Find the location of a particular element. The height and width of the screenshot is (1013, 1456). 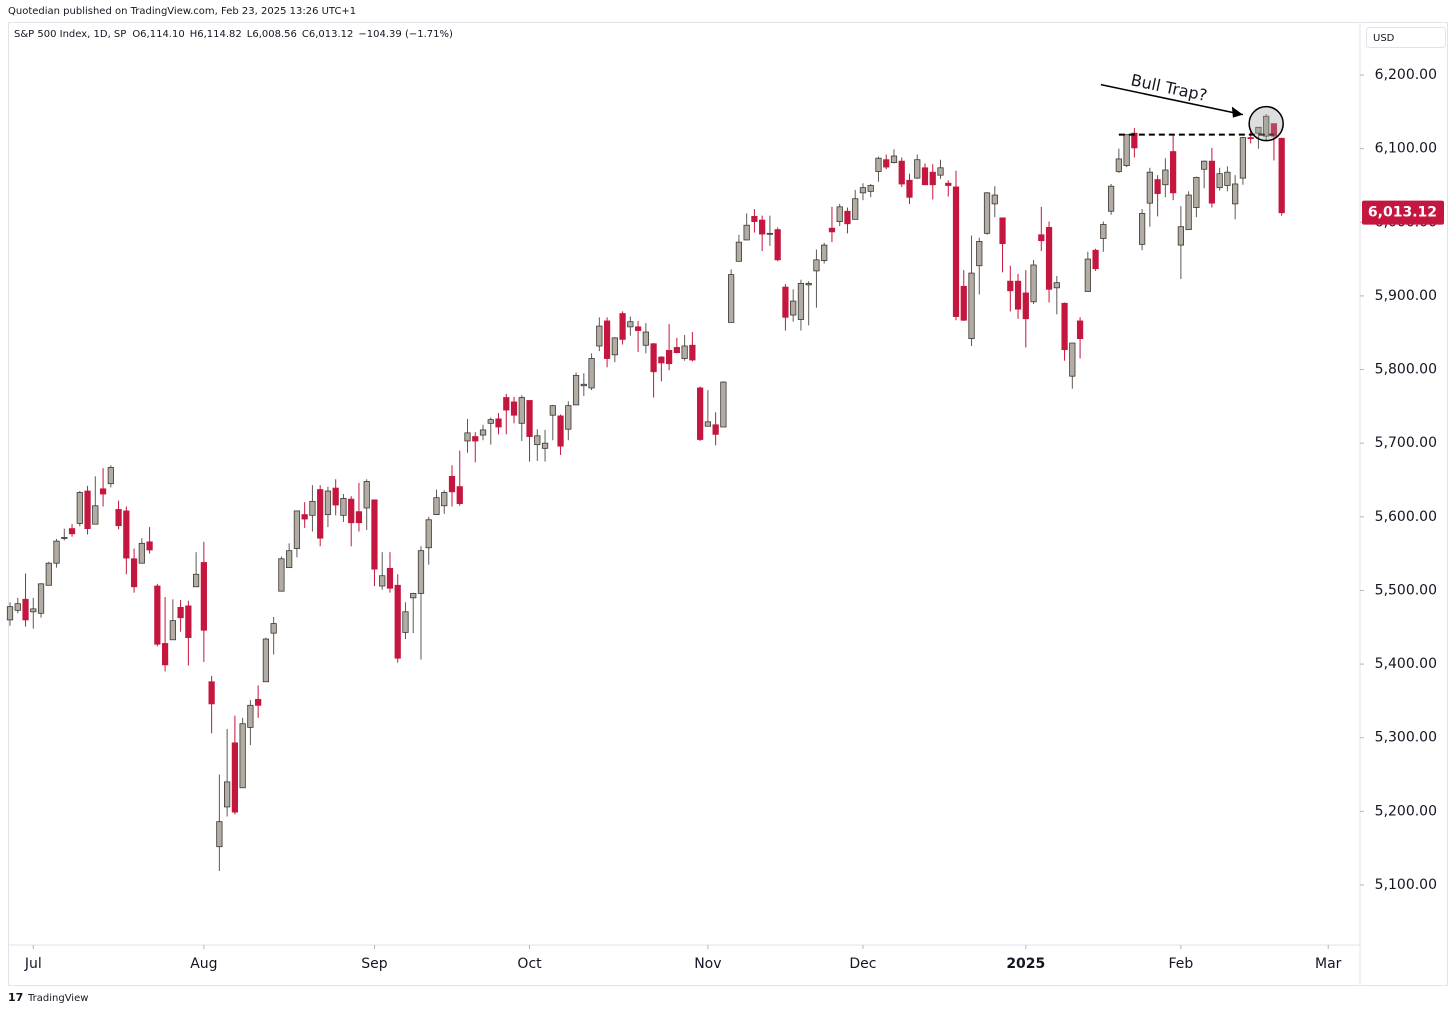

y-tick-label: 5,200.00 is located at coordinates (1406, 811).